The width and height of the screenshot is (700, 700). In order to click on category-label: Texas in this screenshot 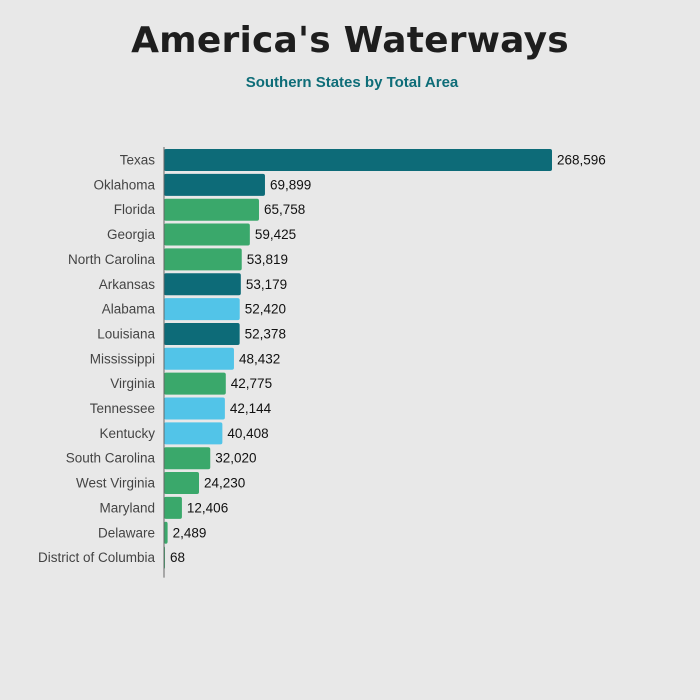, I will do `click(138, 160)`.